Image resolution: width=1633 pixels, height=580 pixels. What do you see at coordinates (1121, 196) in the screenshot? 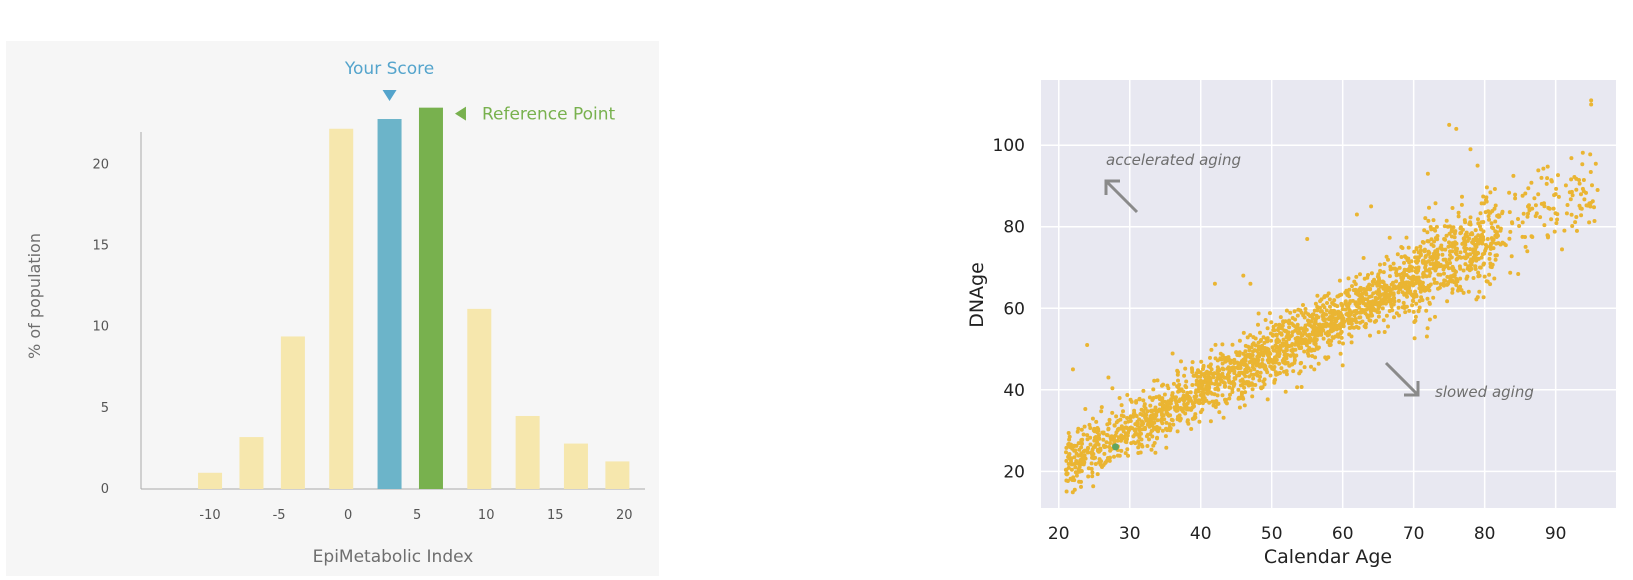
I see `accelerated-aging-arrow-icon` at bounding box center [1121, 196].